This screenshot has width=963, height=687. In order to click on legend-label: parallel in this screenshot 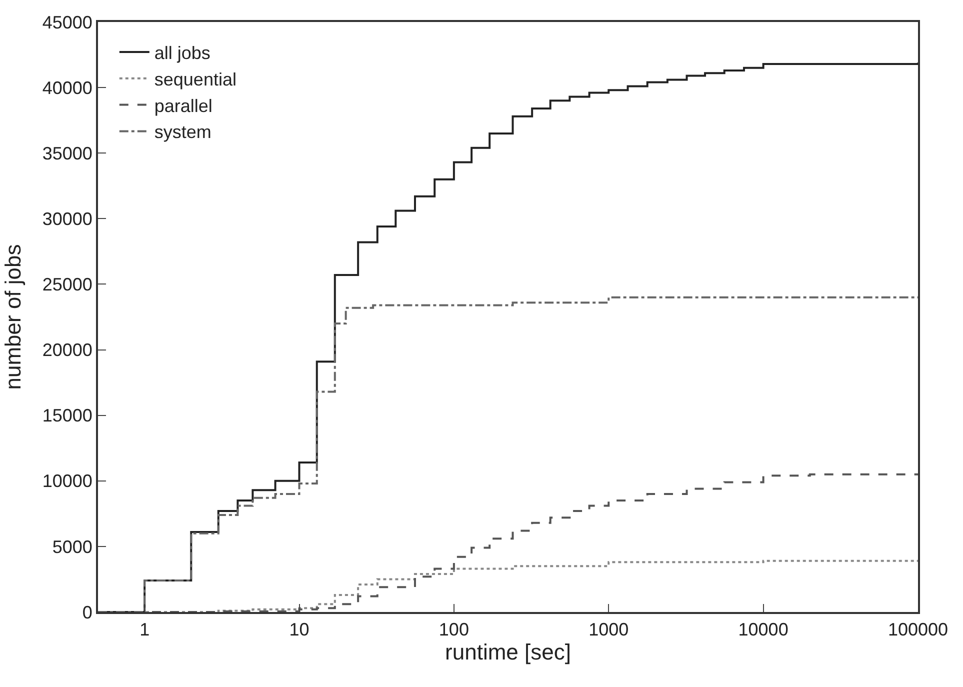, I will do `click(183, 106)`.